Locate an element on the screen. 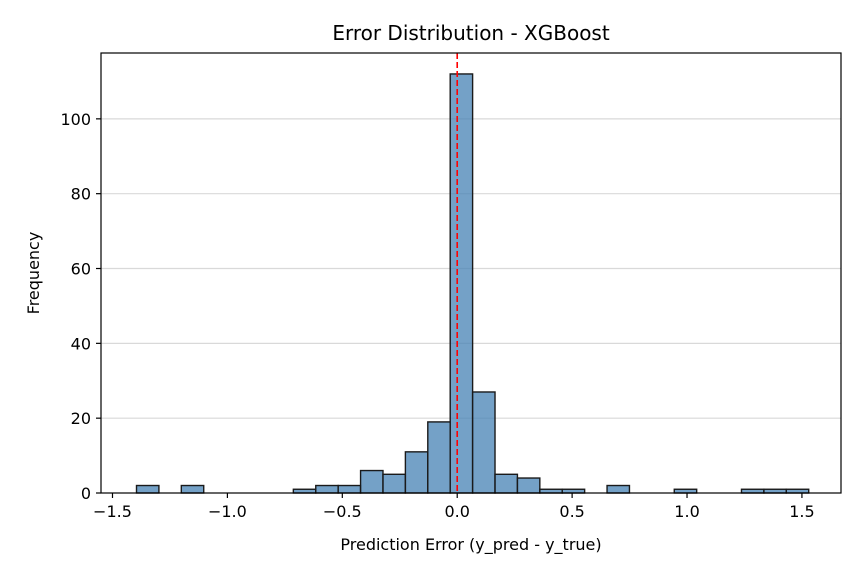 The image size is (864, 576). y-tick-label-0: 0 is located at coordinates (86, 493).